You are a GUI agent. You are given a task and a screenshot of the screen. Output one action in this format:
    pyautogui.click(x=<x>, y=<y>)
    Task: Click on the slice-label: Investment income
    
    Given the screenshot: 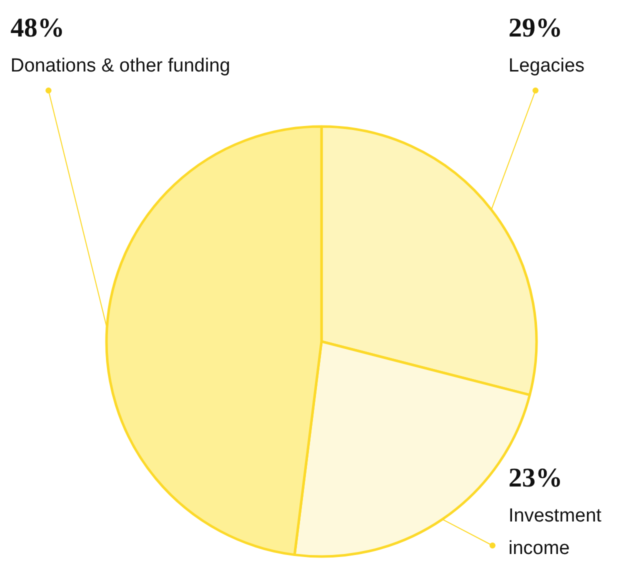 What is the action you would take?
    pyautogui.click(x=555, y=533)
    